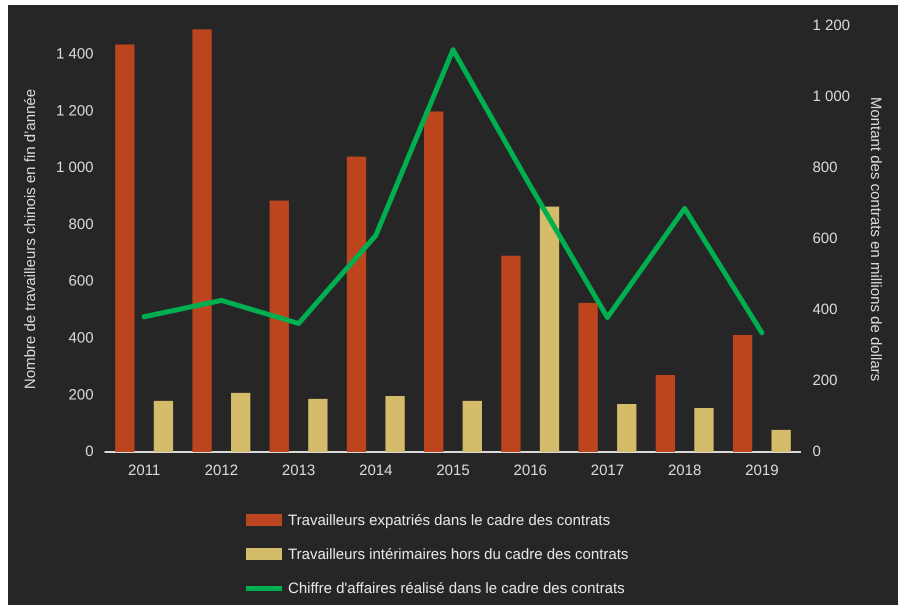 This screenshot has width=905, height=605. Describe the element at coordinates (81, 338) in the screenshot. I see `y-tick-label: 400` at that location.